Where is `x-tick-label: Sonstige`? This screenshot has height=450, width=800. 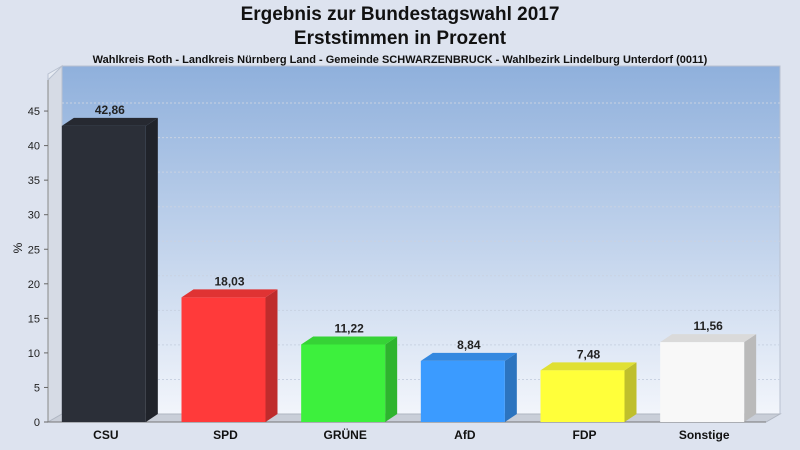 x-tick-label: Sonstige is located at coordinates (704, 435).